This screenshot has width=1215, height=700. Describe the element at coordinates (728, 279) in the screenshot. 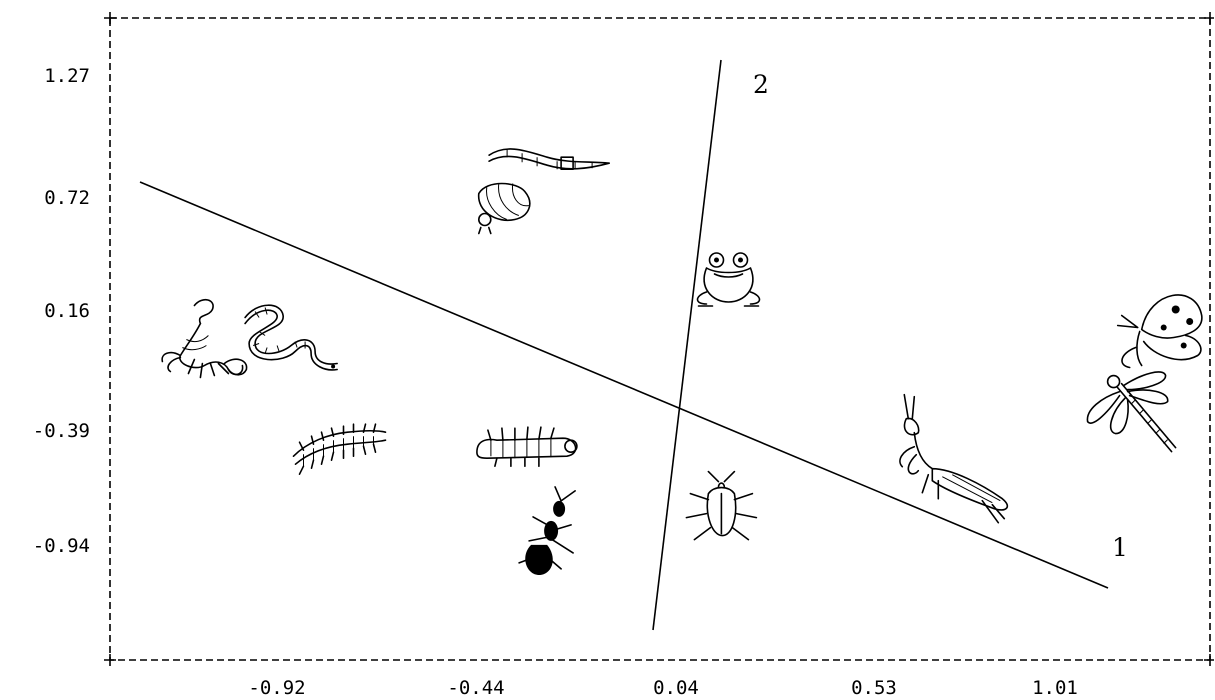

I see `frog-icon` at that location.